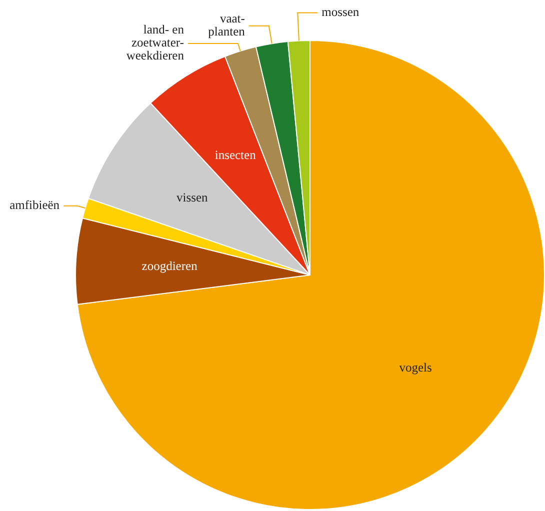  What do you see at coordinates (170, 265) in the screenshot?
I see `slice-label: zoogdieren` at bounding box center [170, 265].